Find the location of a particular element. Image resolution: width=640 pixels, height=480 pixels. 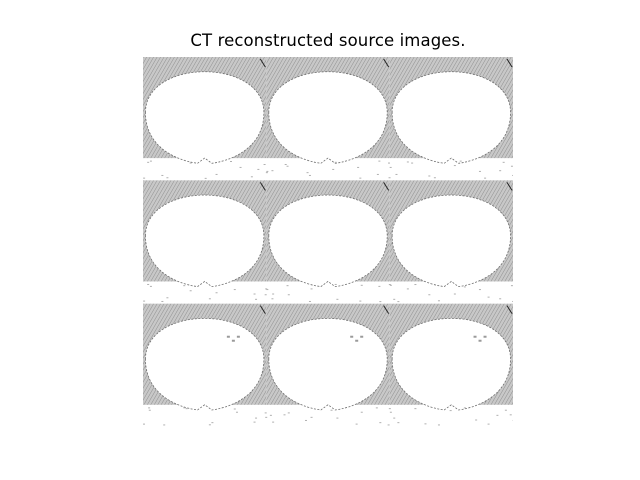

figure-title: CT reconstructed source images. is located at coordinates (328, 40).